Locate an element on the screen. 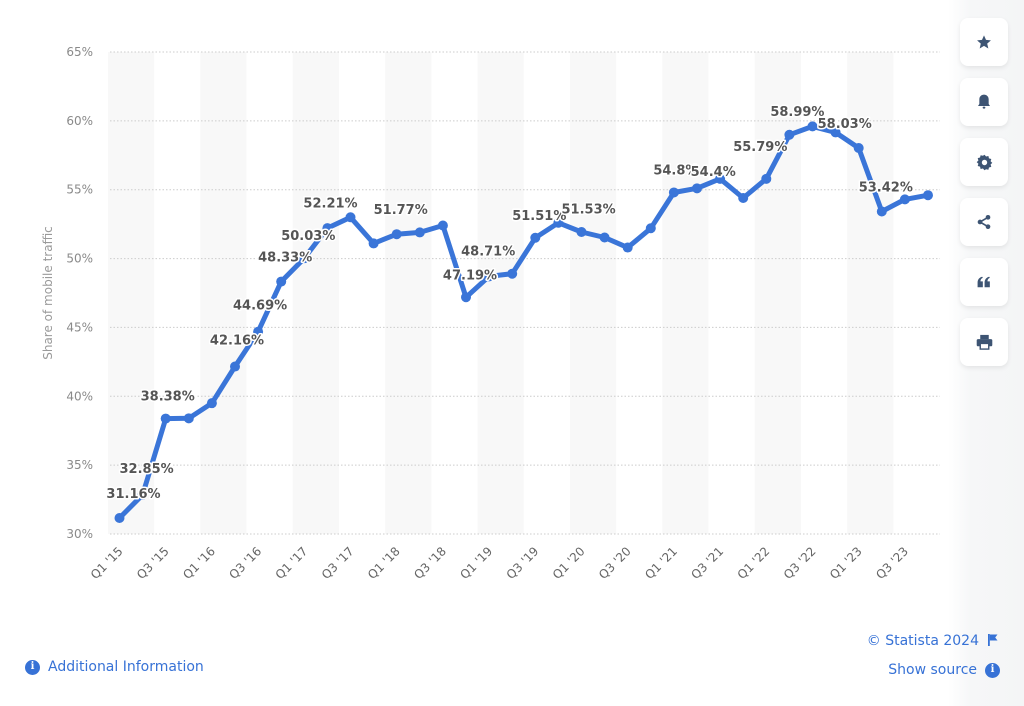 This screenshot has width=1024, height=706. x-tick-label: Q3 '17 is located at coordinates (338, 563).